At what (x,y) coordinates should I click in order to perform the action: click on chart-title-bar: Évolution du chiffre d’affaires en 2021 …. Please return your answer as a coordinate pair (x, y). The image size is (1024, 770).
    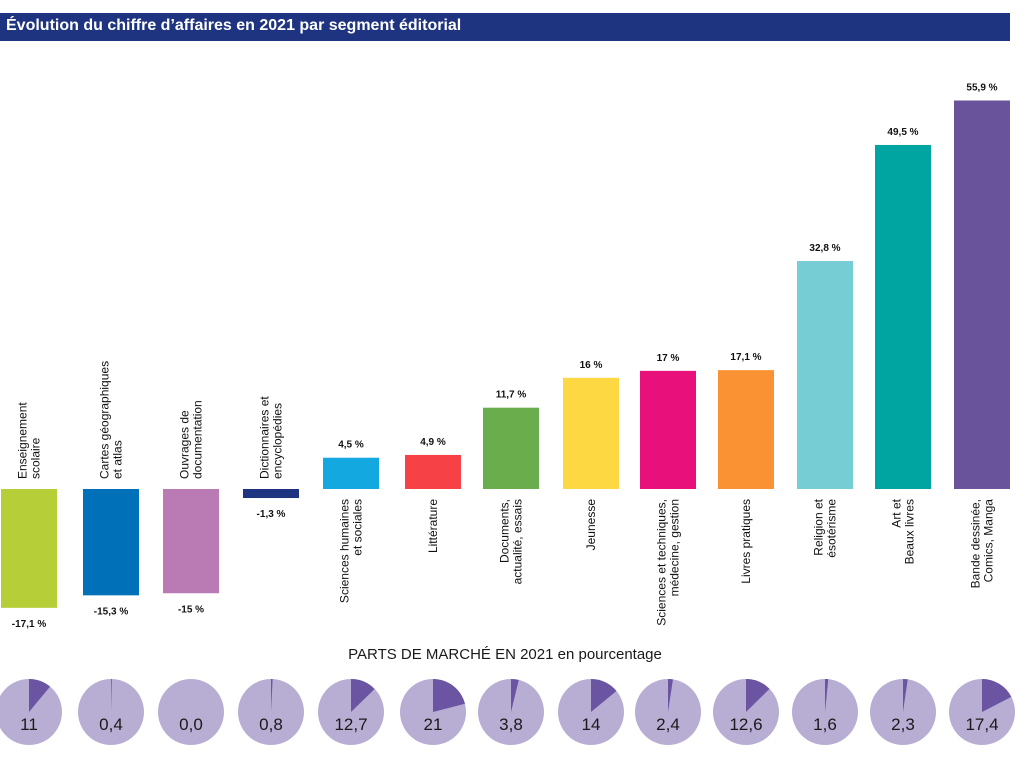
    Looking at the image, I should click on (505, 27).